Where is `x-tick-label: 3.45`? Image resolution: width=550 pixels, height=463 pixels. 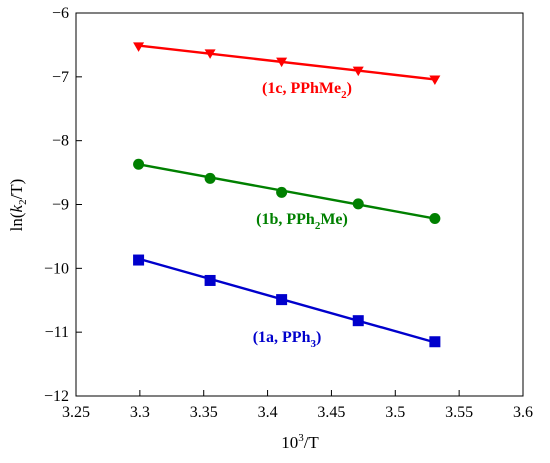
x-tick-label: 3.45 is located at coordinates (331, 412).